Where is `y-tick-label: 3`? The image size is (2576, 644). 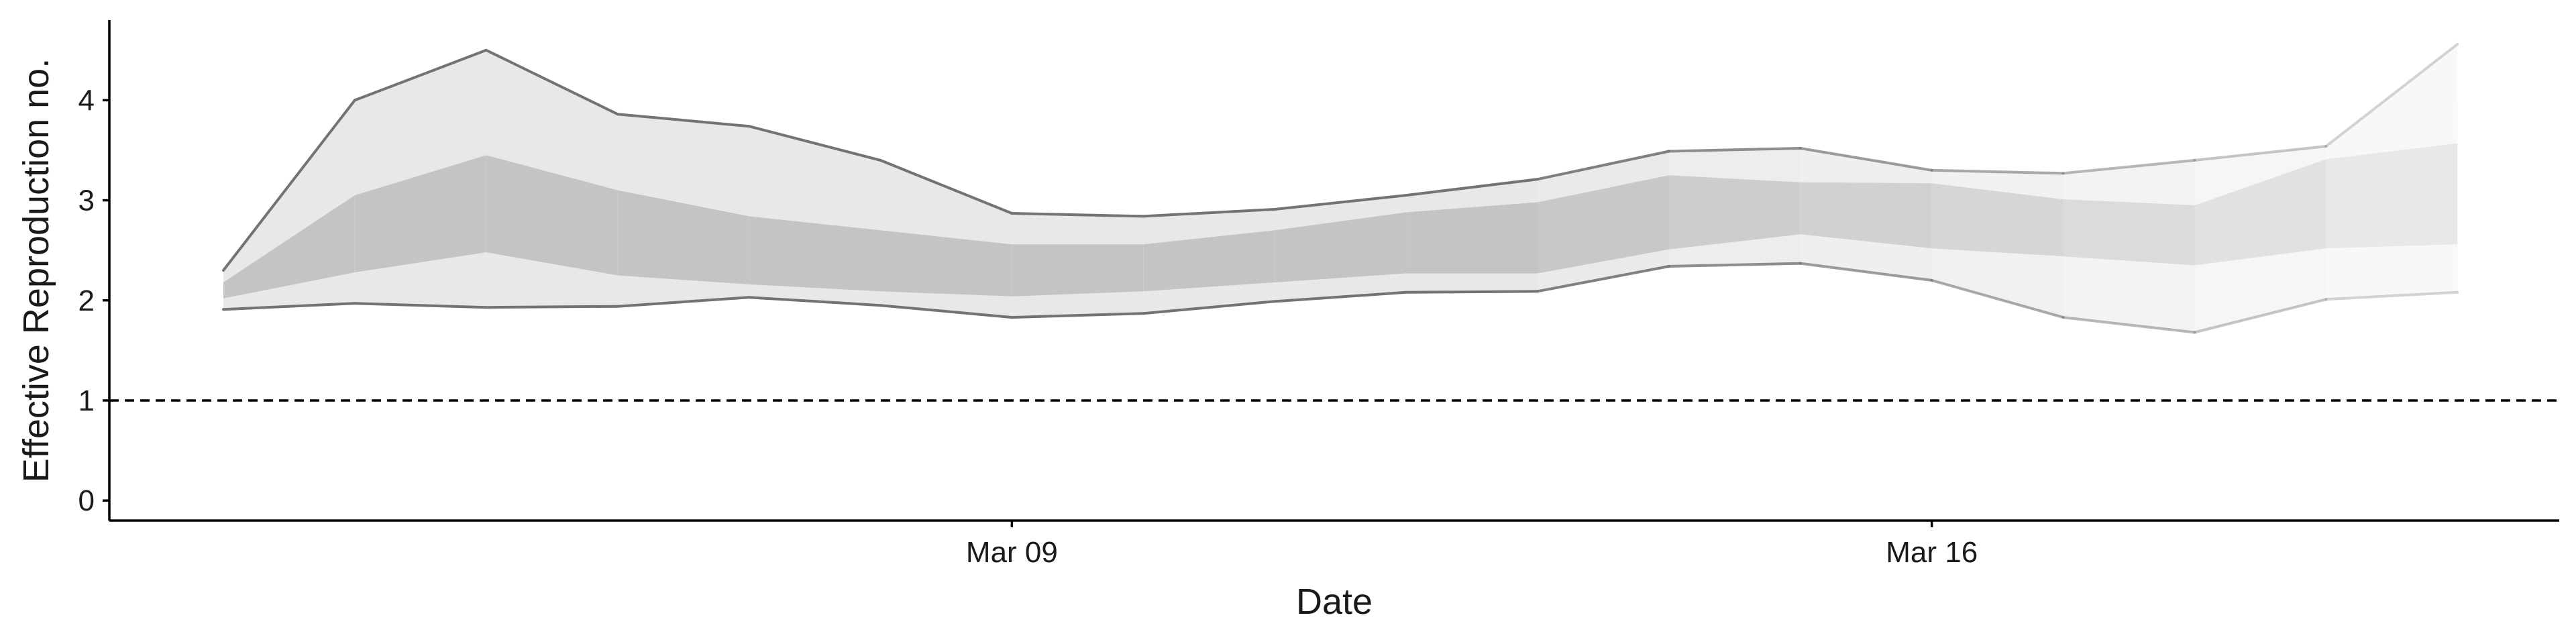 y-tick-label: 3 is located at coordinates (86, 200).